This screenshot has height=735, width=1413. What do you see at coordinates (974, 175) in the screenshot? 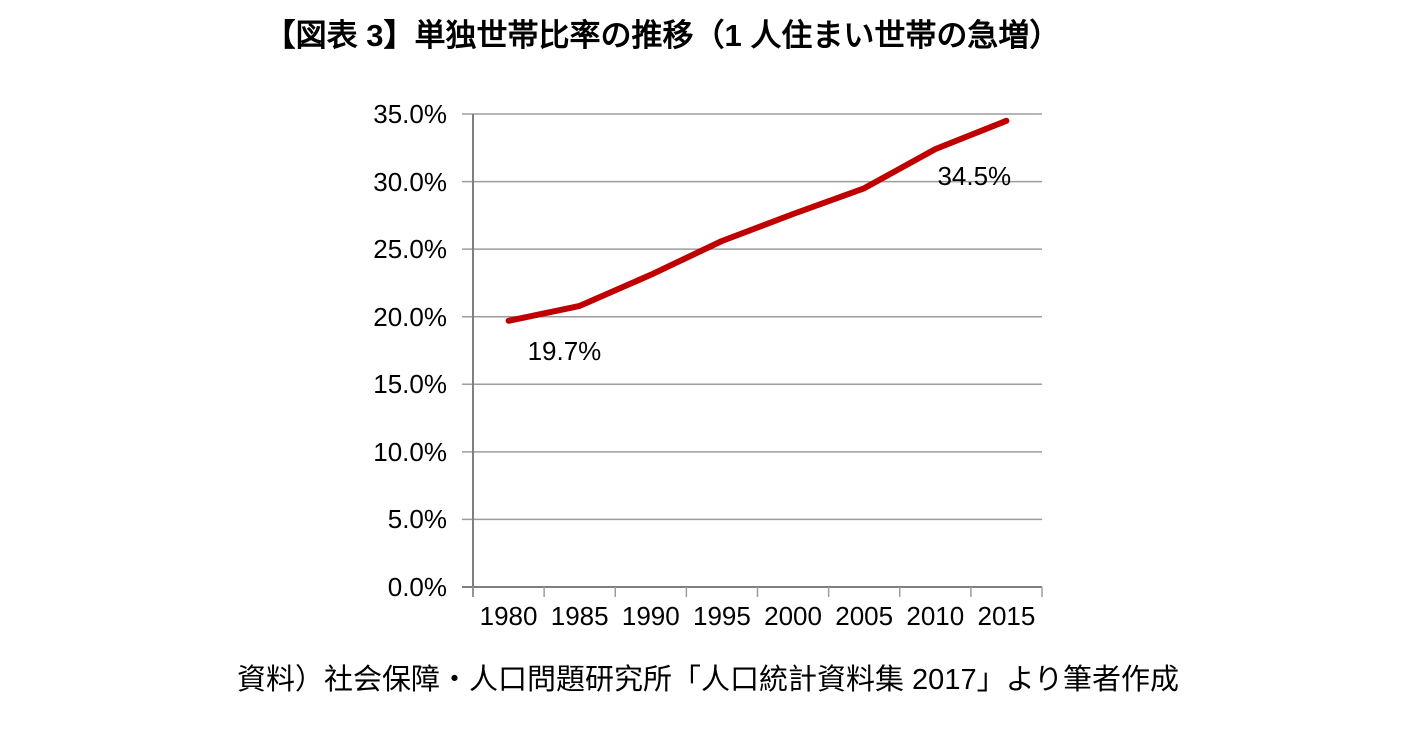
I see `data-point-label: 34.5%` at bounding box center [974, 175].